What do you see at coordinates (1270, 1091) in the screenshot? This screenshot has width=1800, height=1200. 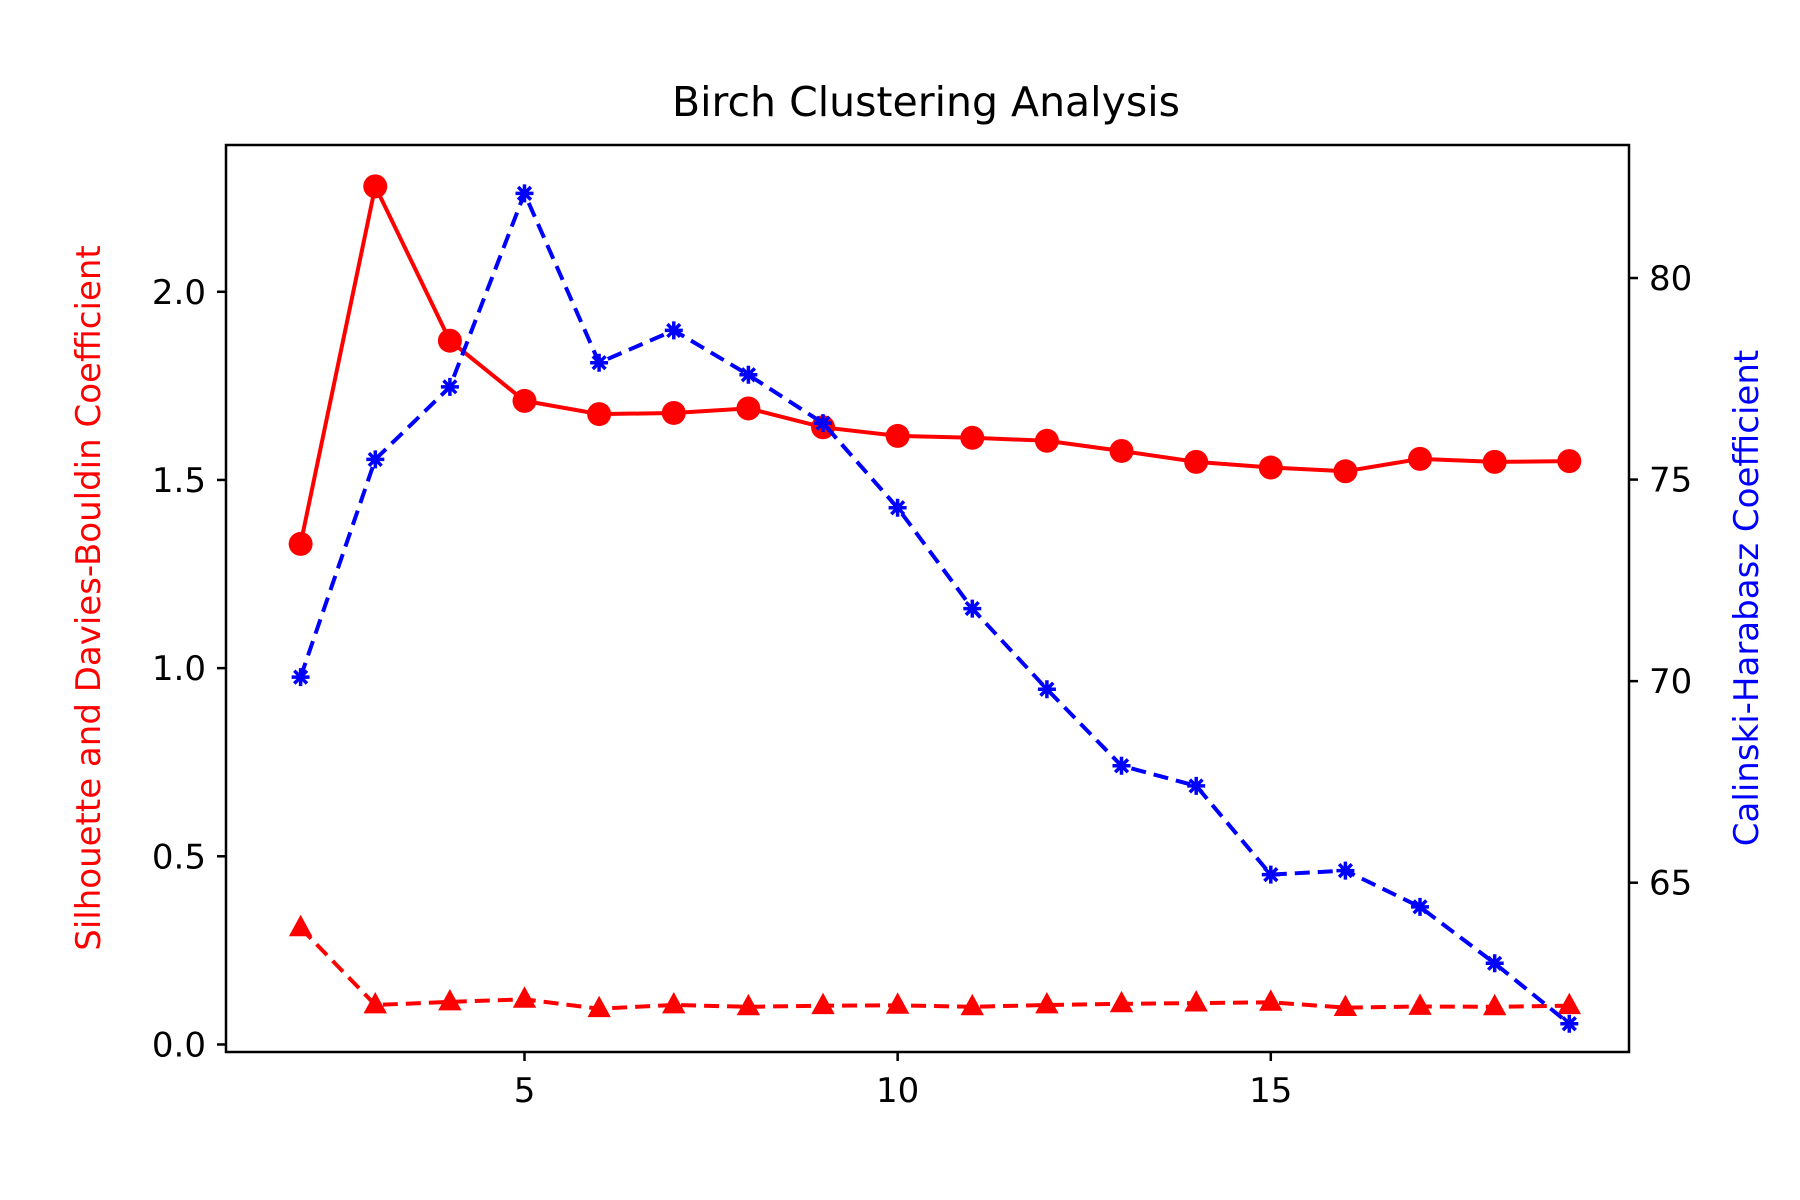 I see `x-tick-label: 15` at bounding box center [1270, 1091].